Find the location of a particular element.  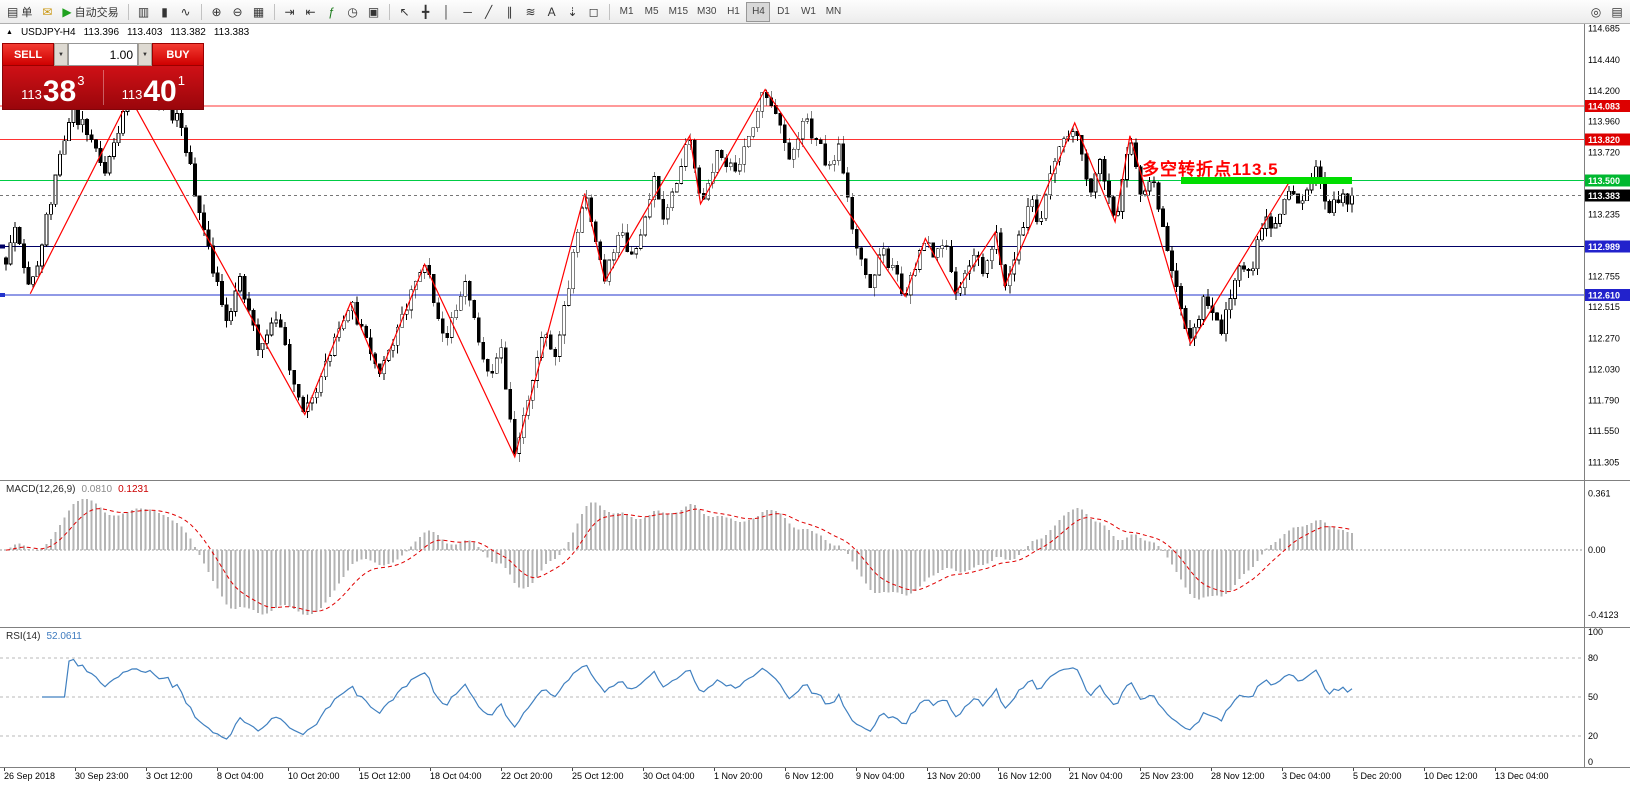

layout-icon-glyph: ▤ is located at coordinates (1617, 11).